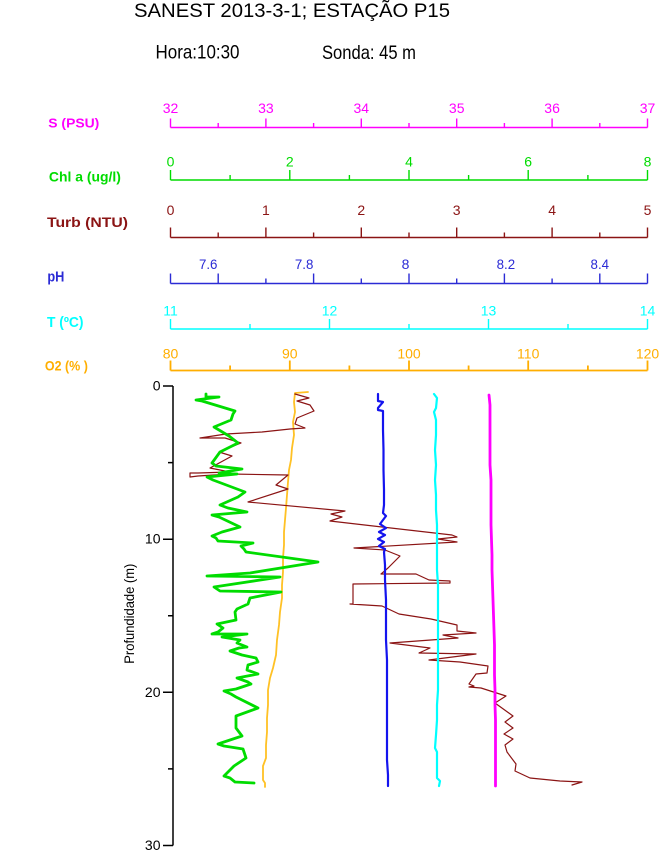 This screenshot has width=660, height=854. I want to click on svg-text: 33, so click(266, 108).